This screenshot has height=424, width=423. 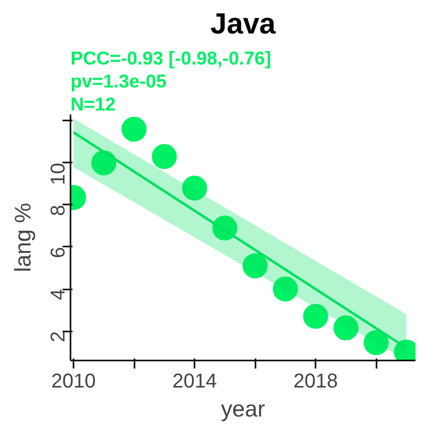 I want to click on text: PCC=-0.93 [-0.98,-0.76], so click(x=171, y=58).